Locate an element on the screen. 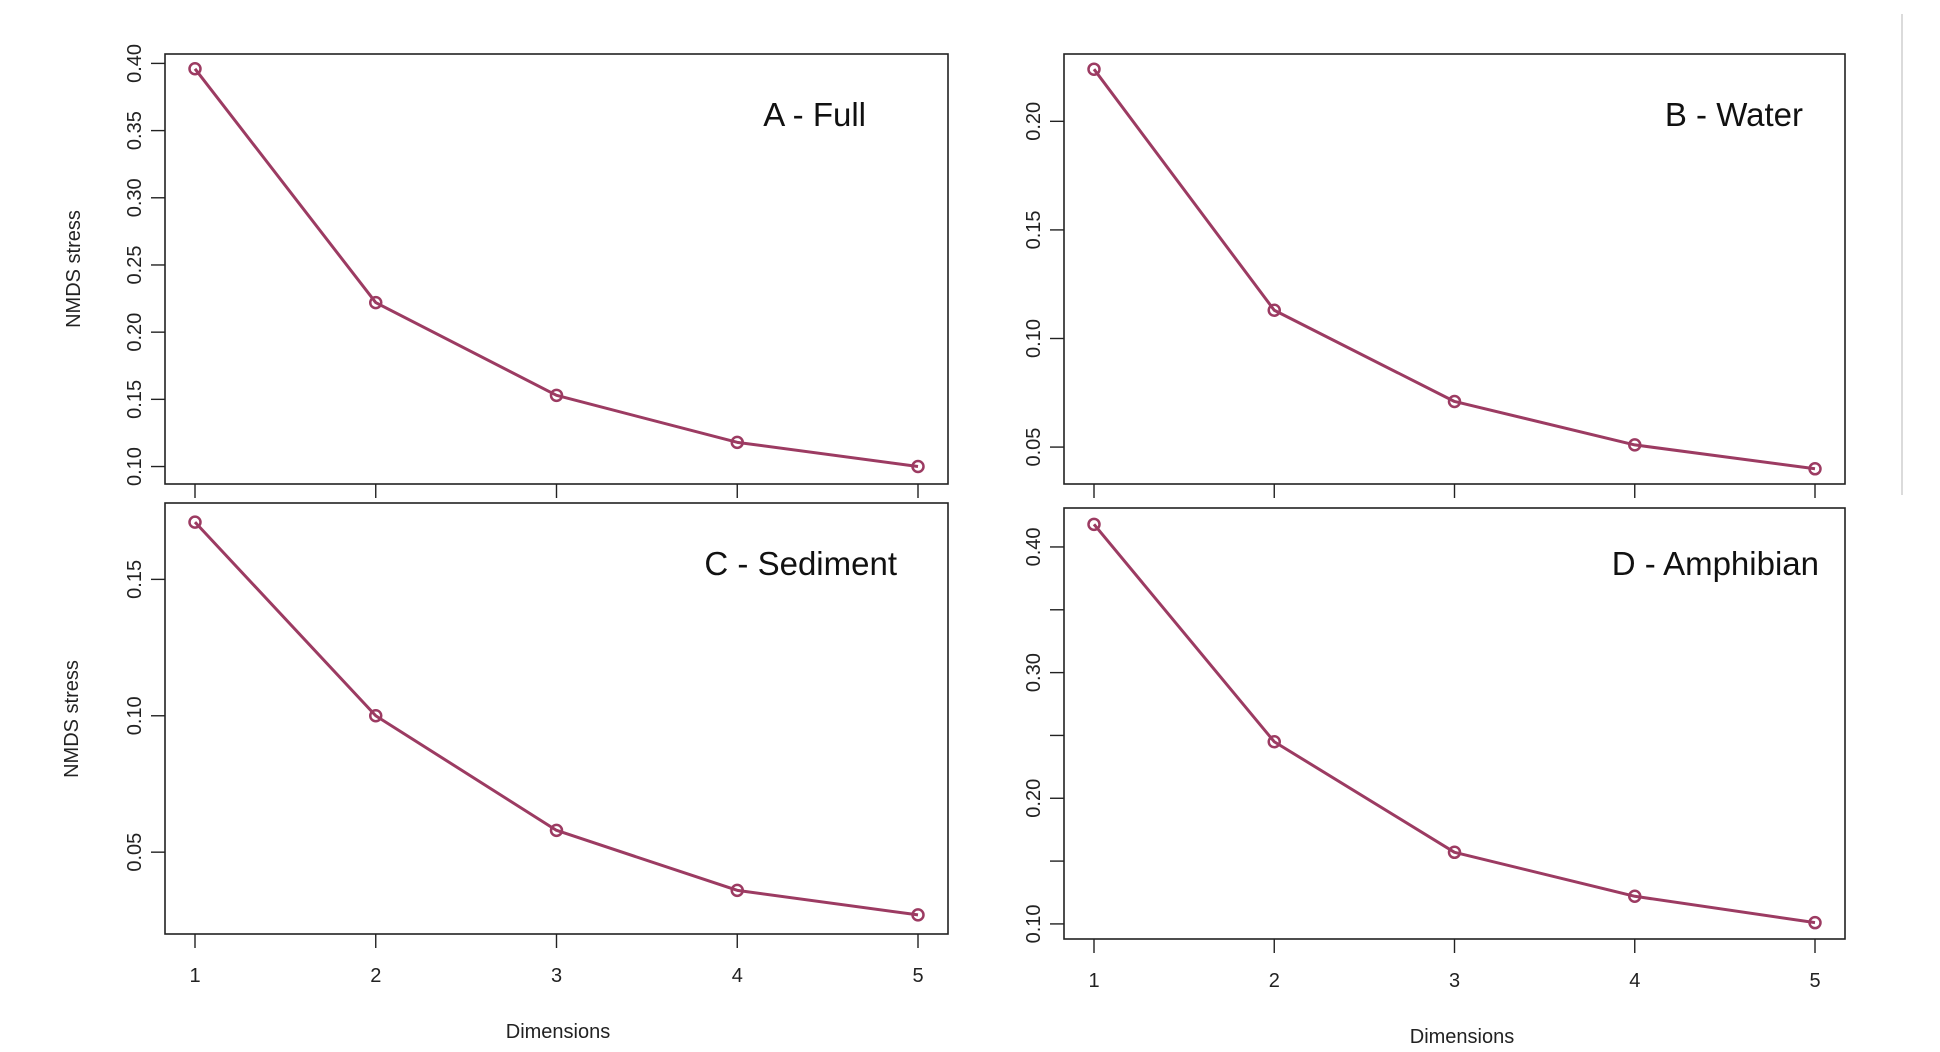 This screenshot has height=1052, width=1940. panel-title: A - Full is located at coordinates (814, 114).